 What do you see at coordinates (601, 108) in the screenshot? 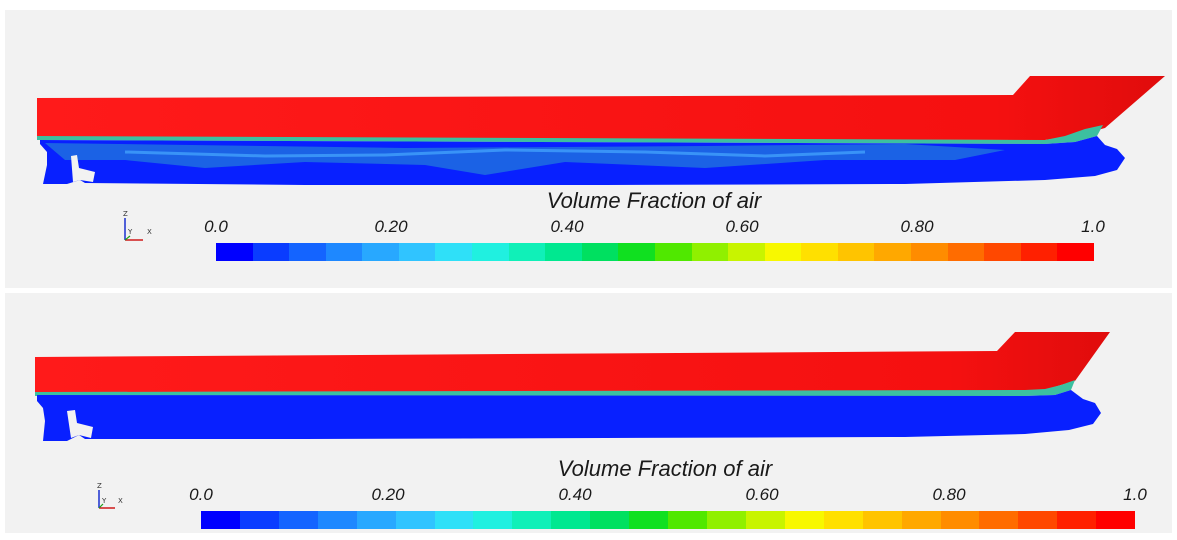
I see `air-region-top` at bounding box center [601, 108].